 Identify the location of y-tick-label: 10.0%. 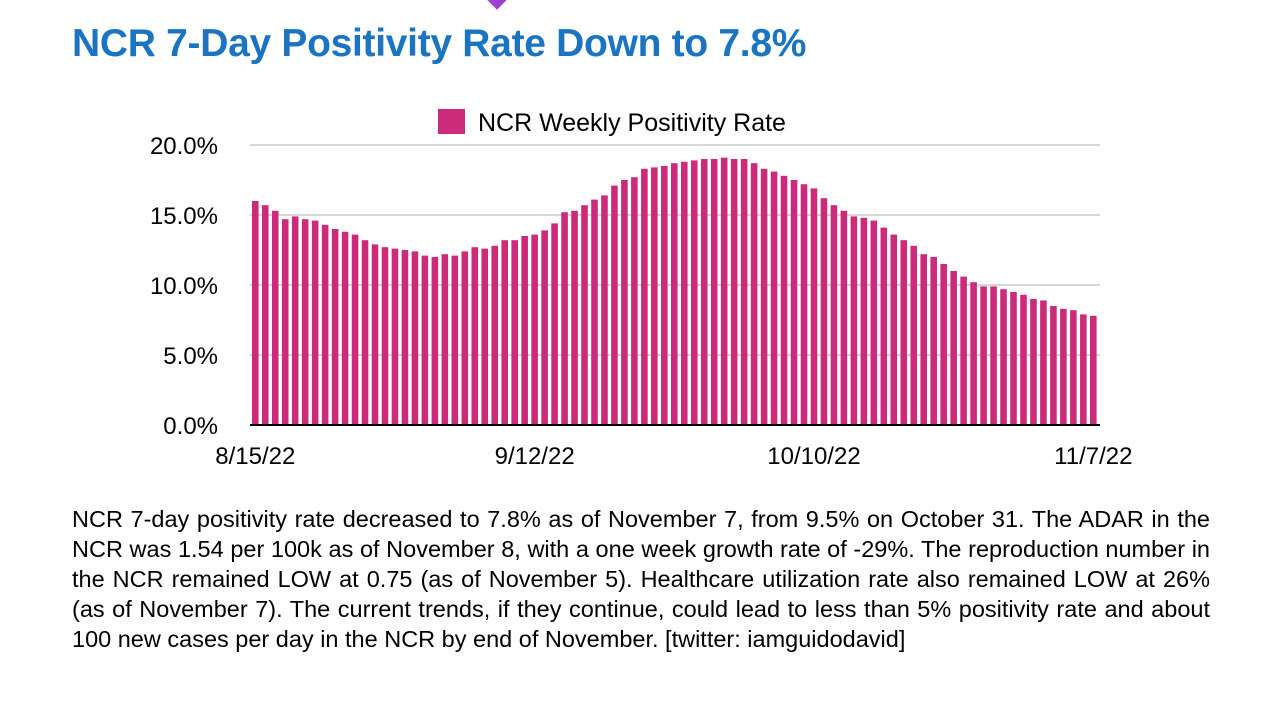
(184, 286).